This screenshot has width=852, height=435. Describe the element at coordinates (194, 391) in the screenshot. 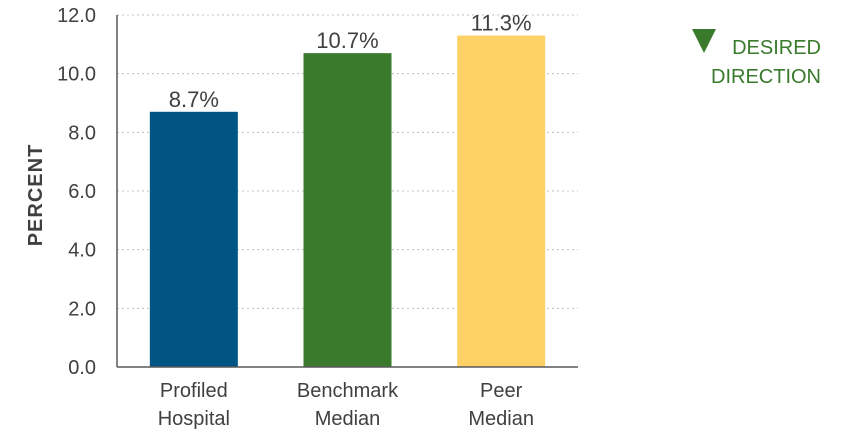

I see `category-label: Profiled` at that location.